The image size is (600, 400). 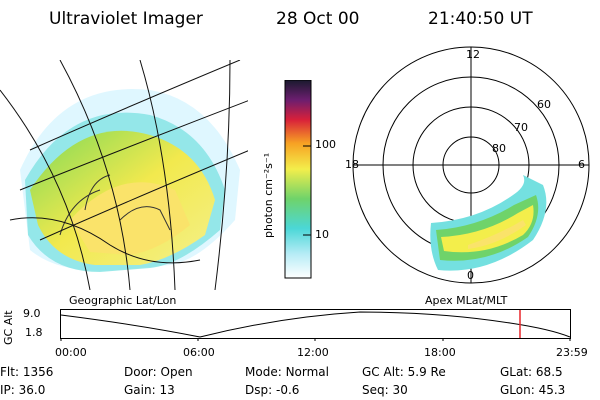 What do you see at coordinates (470, 275) in the screenshot?
I see `mlt-label-0: 0` at bounding box center [470, 275].